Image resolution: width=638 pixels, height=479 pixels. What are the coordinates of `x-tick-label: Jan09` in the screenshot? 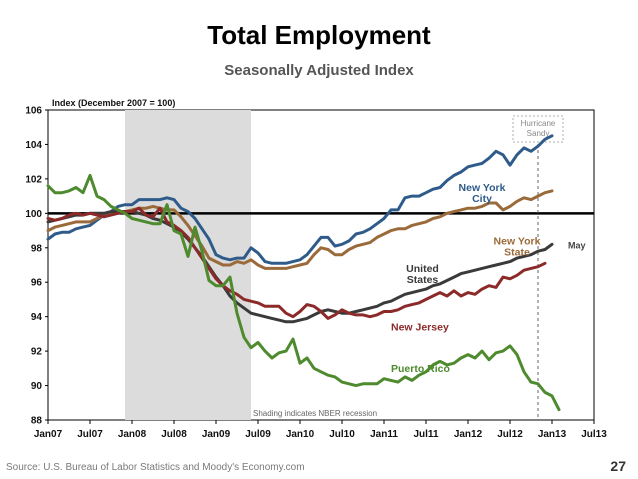 It's located at (216, 434).